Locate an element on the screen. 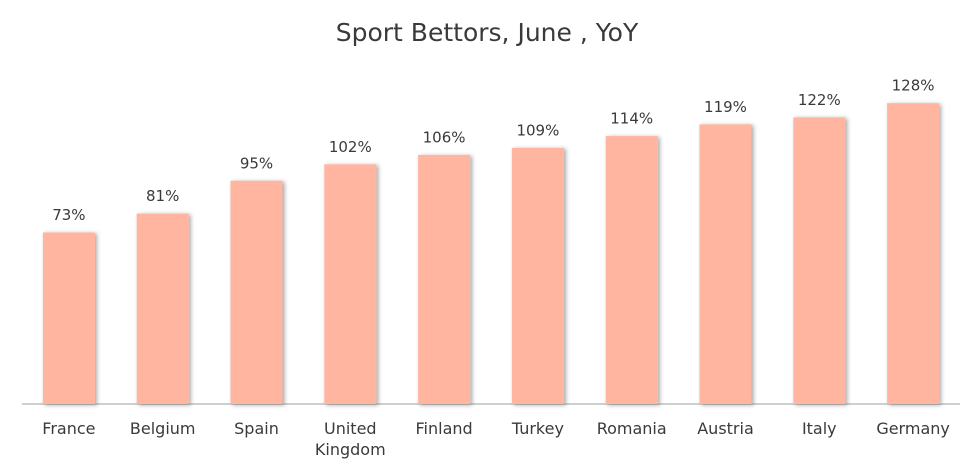 Image resolution: width=975 pixels, height=475 pixels. data-label: 114% is located at coordinates (631, 119).